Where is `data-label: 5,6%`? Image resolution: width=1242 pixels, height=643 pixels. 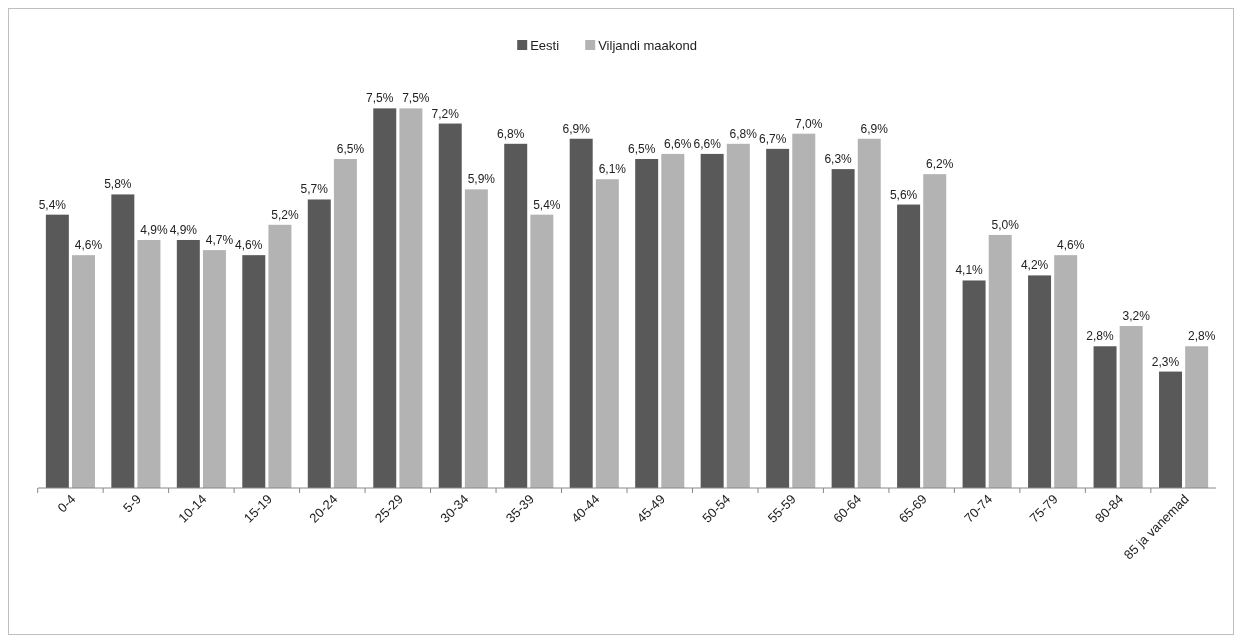 data-label: 5,6% is located at coordinates (903, 194).